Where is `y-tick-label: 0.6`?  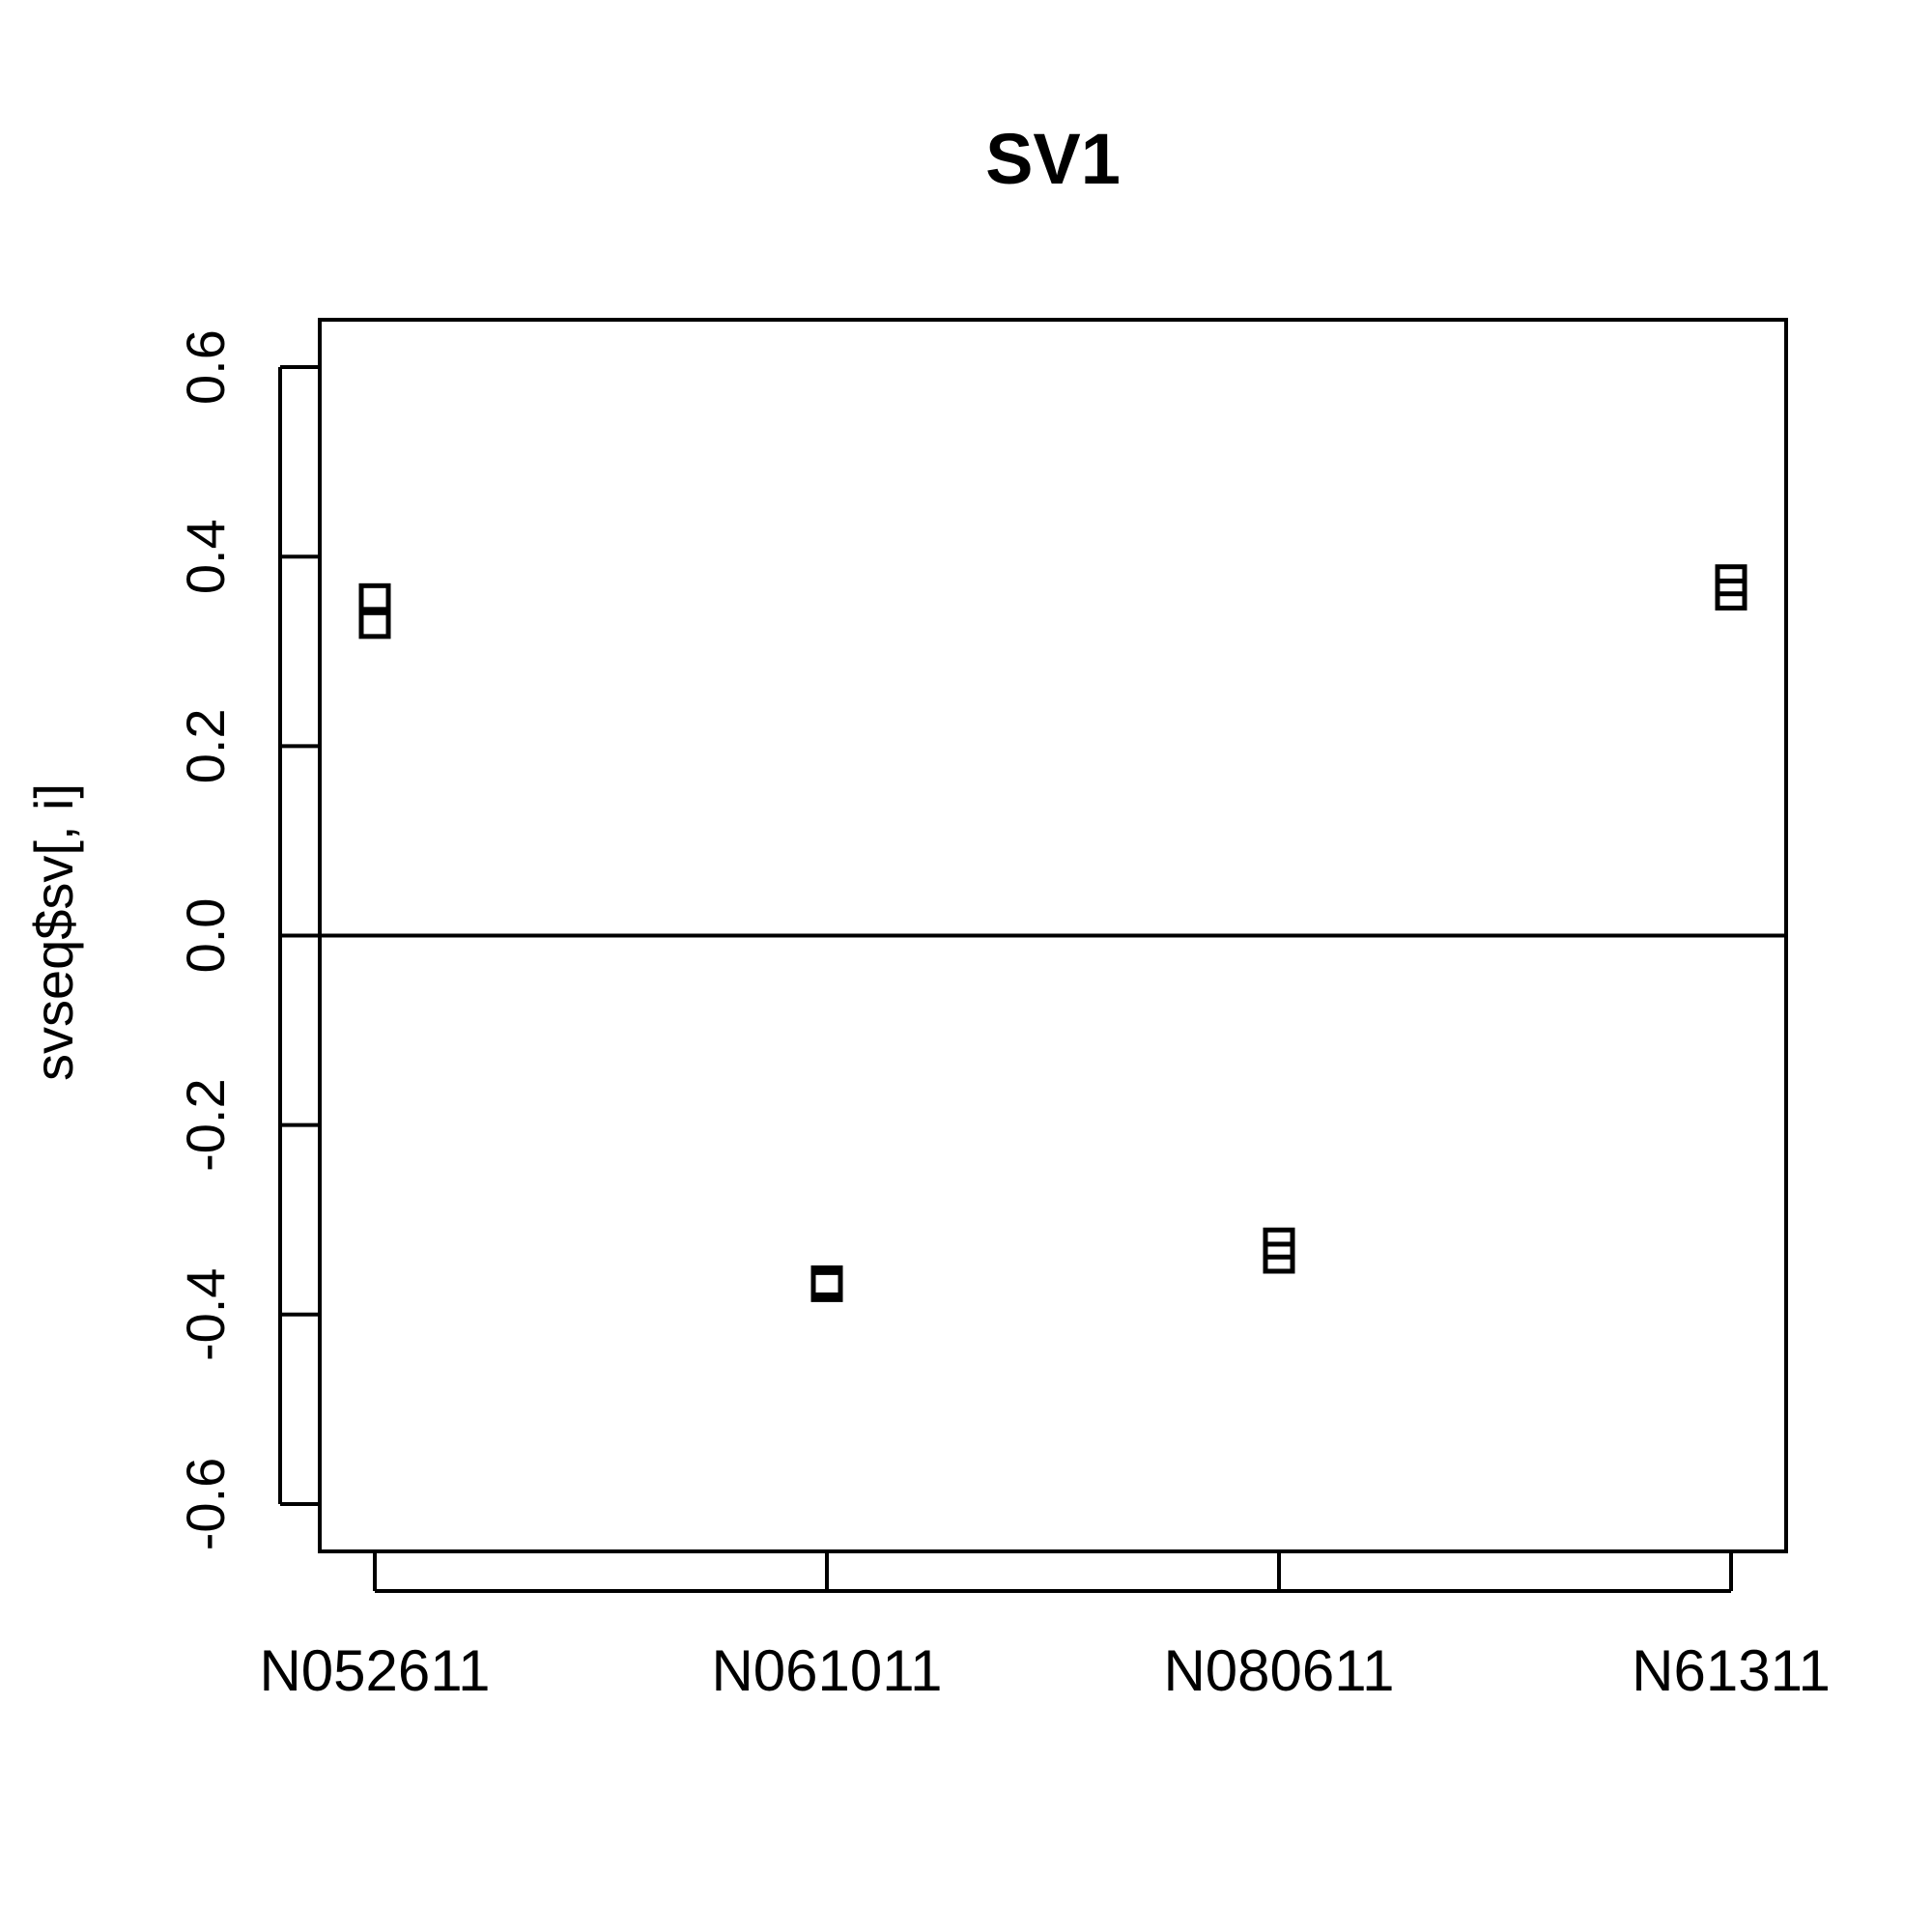
y-tick-label: 0.6 is located at coordinates (205, 367).